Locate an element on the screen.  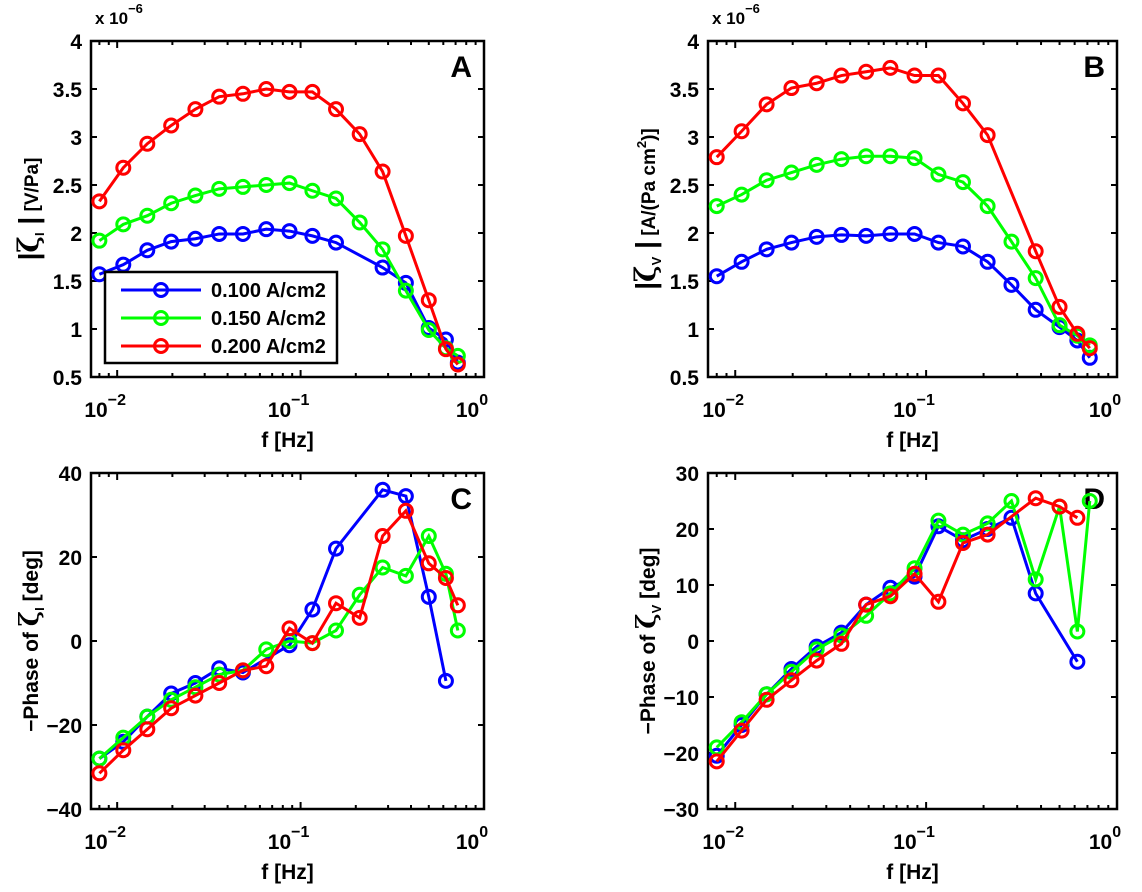
y-tick-label: −20 is located at coordinates (64, 726).